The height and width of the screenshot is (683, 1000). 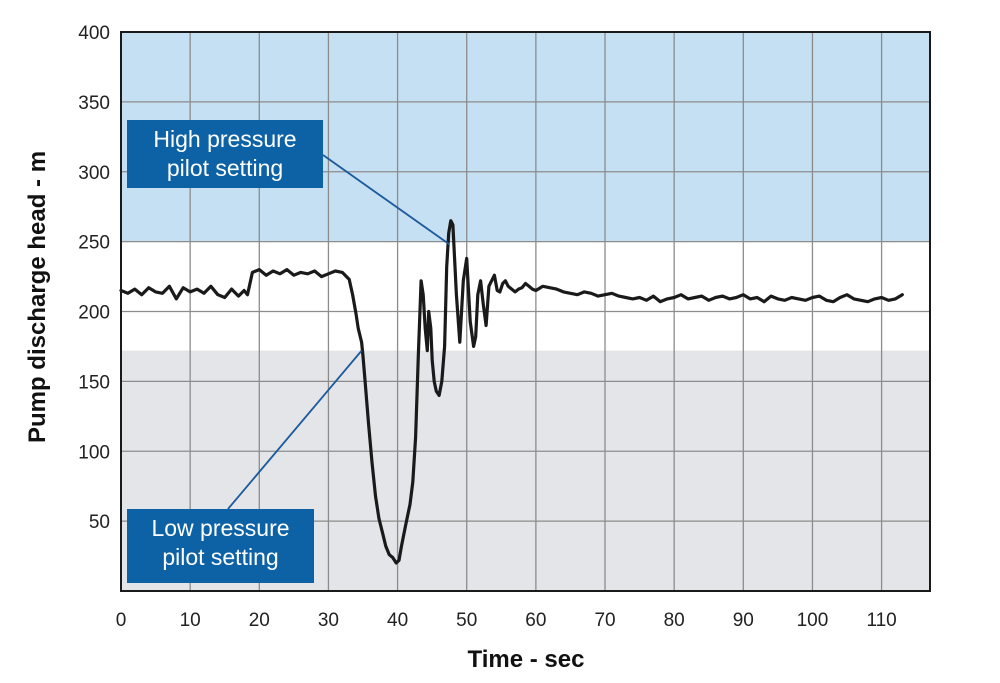 I want to click on x-tick-label: 60, so click(x=535, y=620).